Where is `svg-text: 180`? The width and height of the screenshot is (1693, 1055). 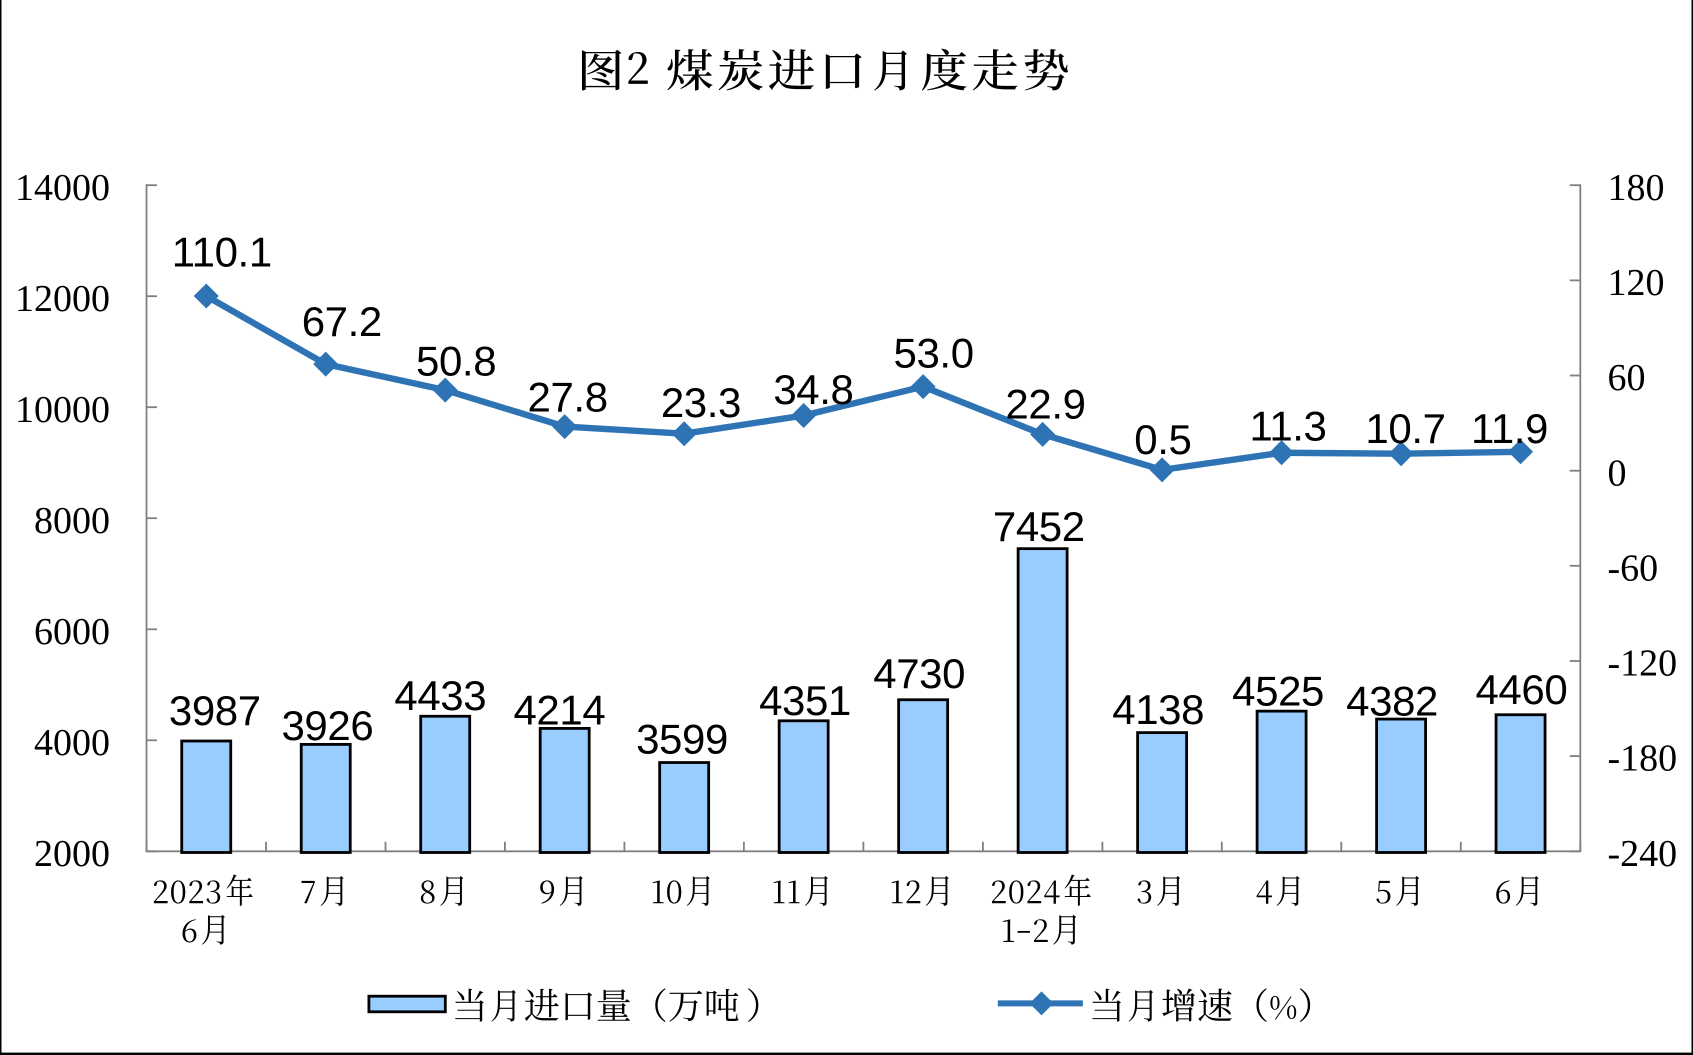
svg-text: 180 is located at coordinates (1636, 188).